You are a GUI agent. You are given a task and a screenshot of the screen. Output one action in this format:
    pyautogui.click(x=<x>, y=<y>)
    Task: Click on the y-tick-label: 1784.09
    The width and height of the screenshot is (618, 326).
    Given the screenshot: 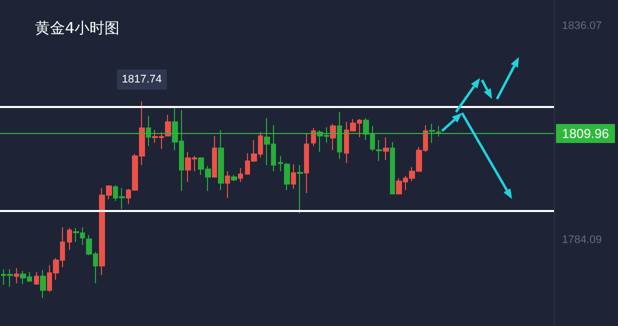 What is the action you would take?
    pyautogui.click(x=582, y=240)
    